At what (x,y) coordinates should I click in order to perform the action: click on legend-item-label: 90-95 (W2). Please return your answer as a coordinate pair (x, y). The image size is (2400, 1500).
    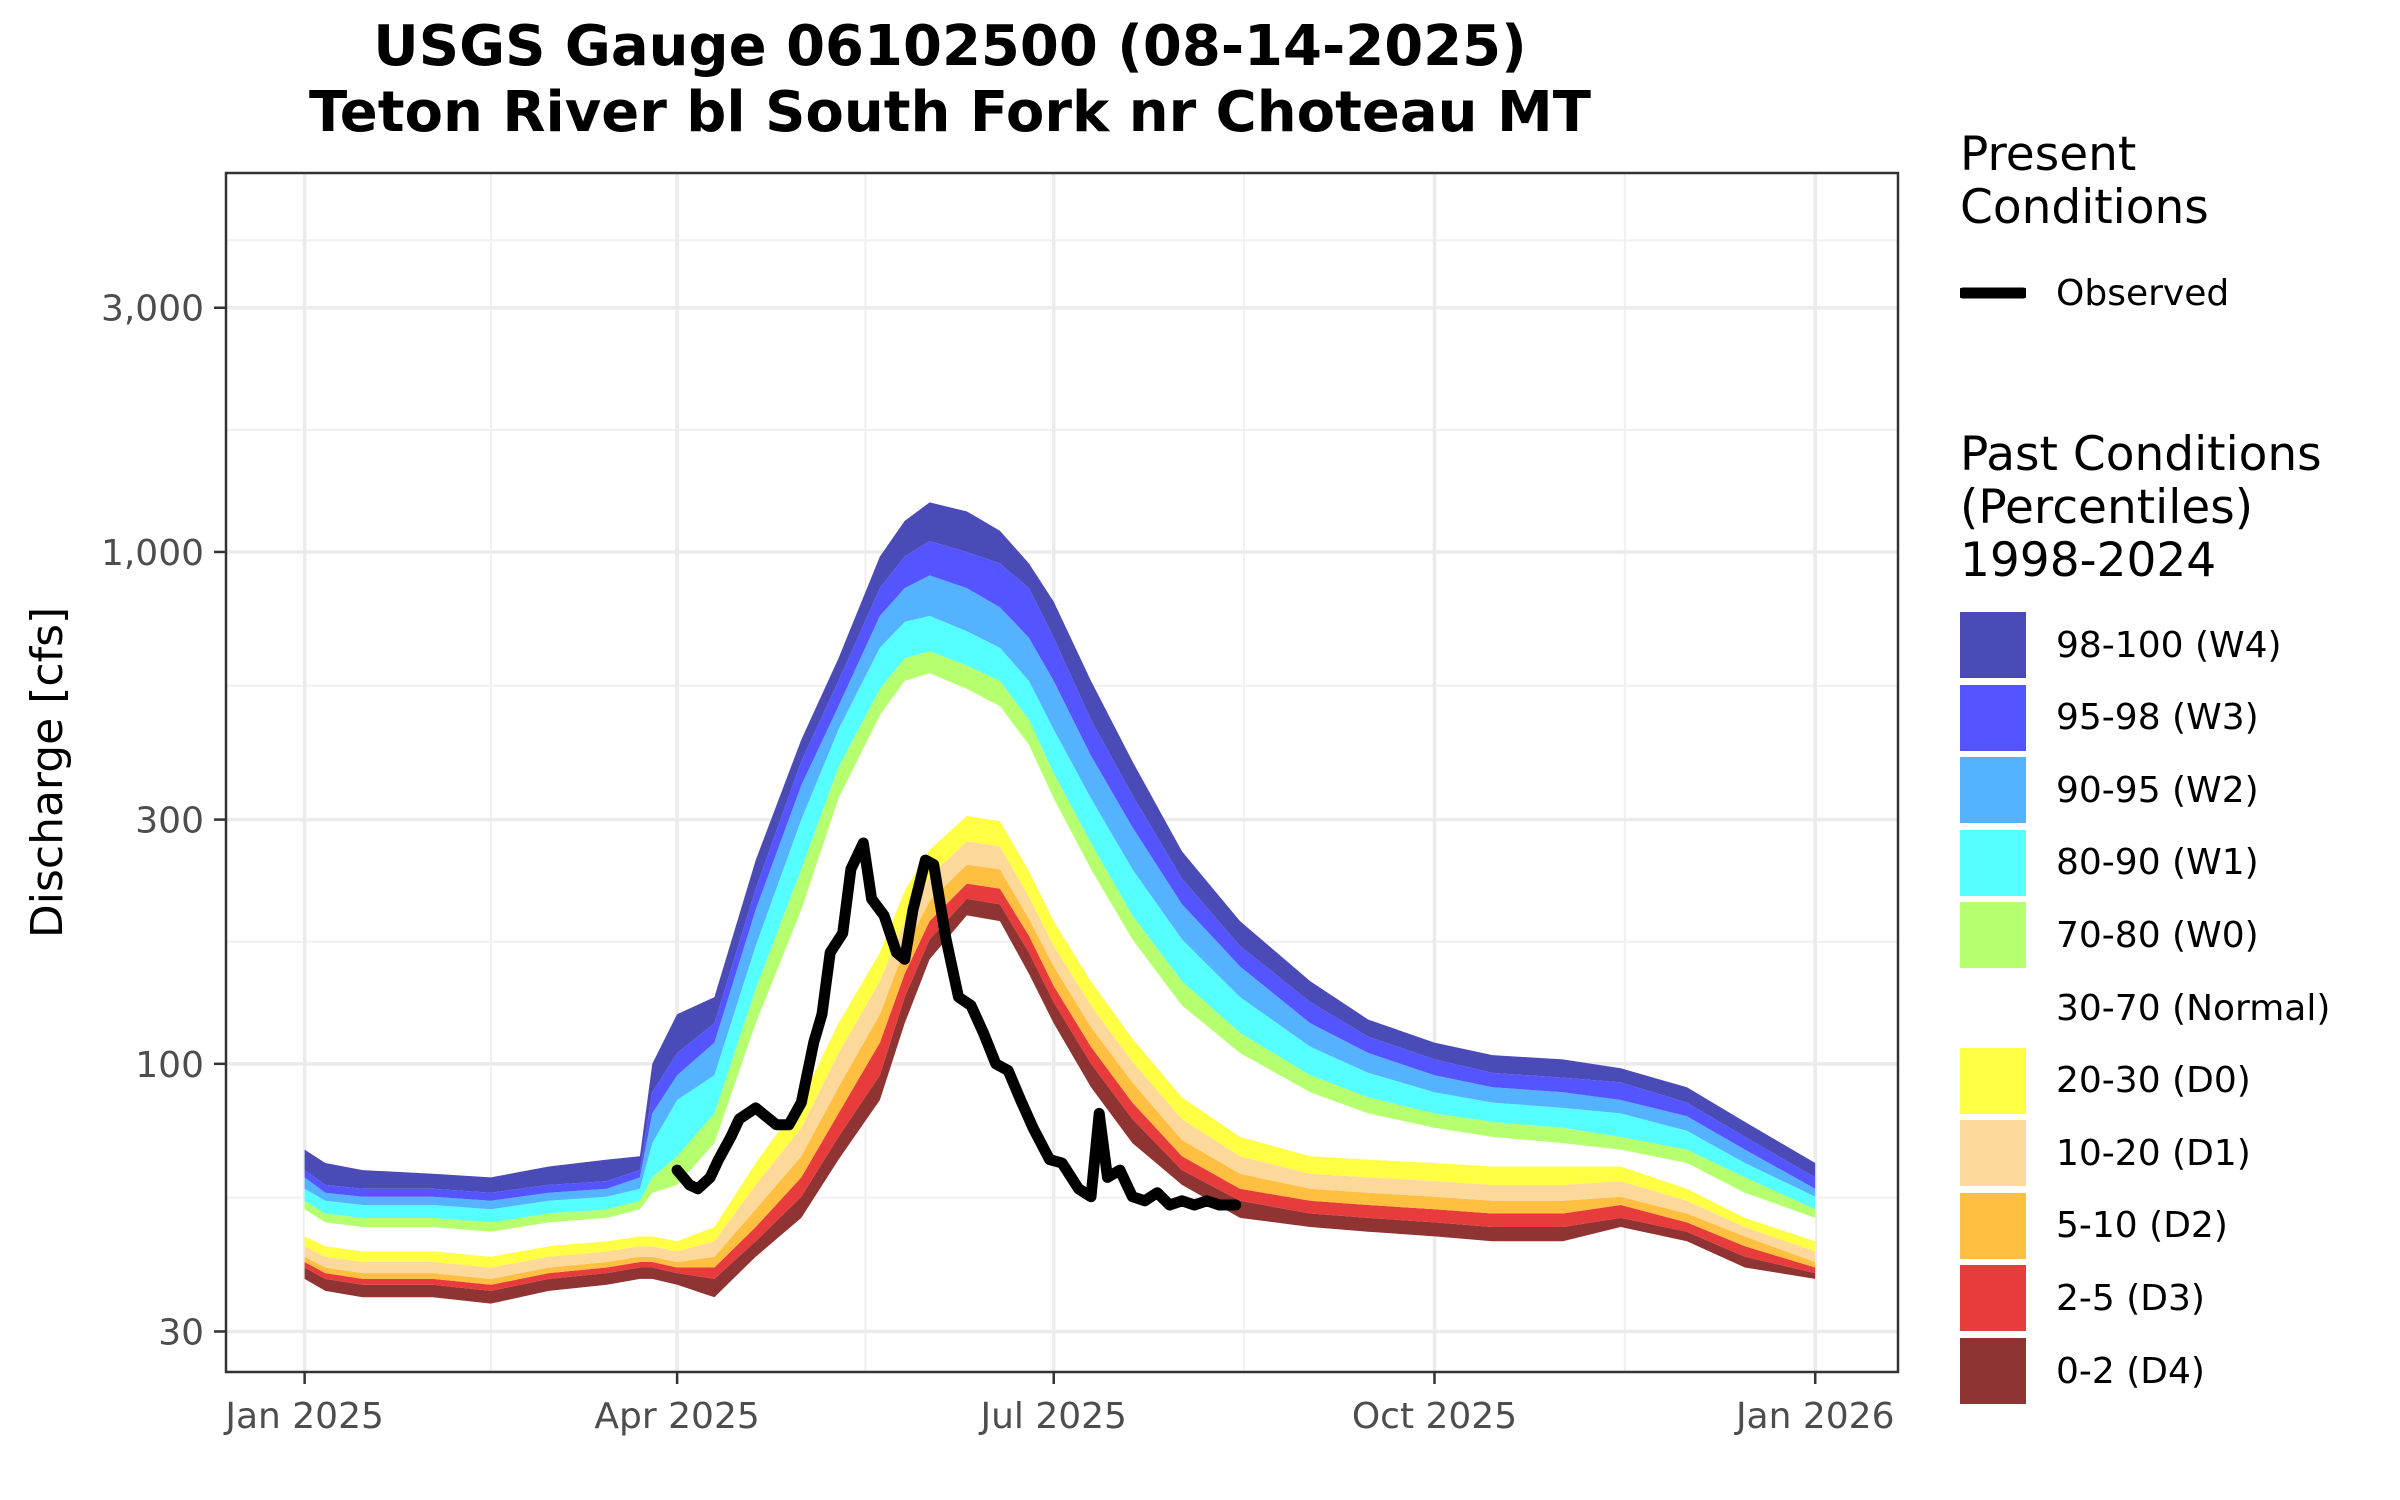
    Looking at the image, I should click on (2157, 790).